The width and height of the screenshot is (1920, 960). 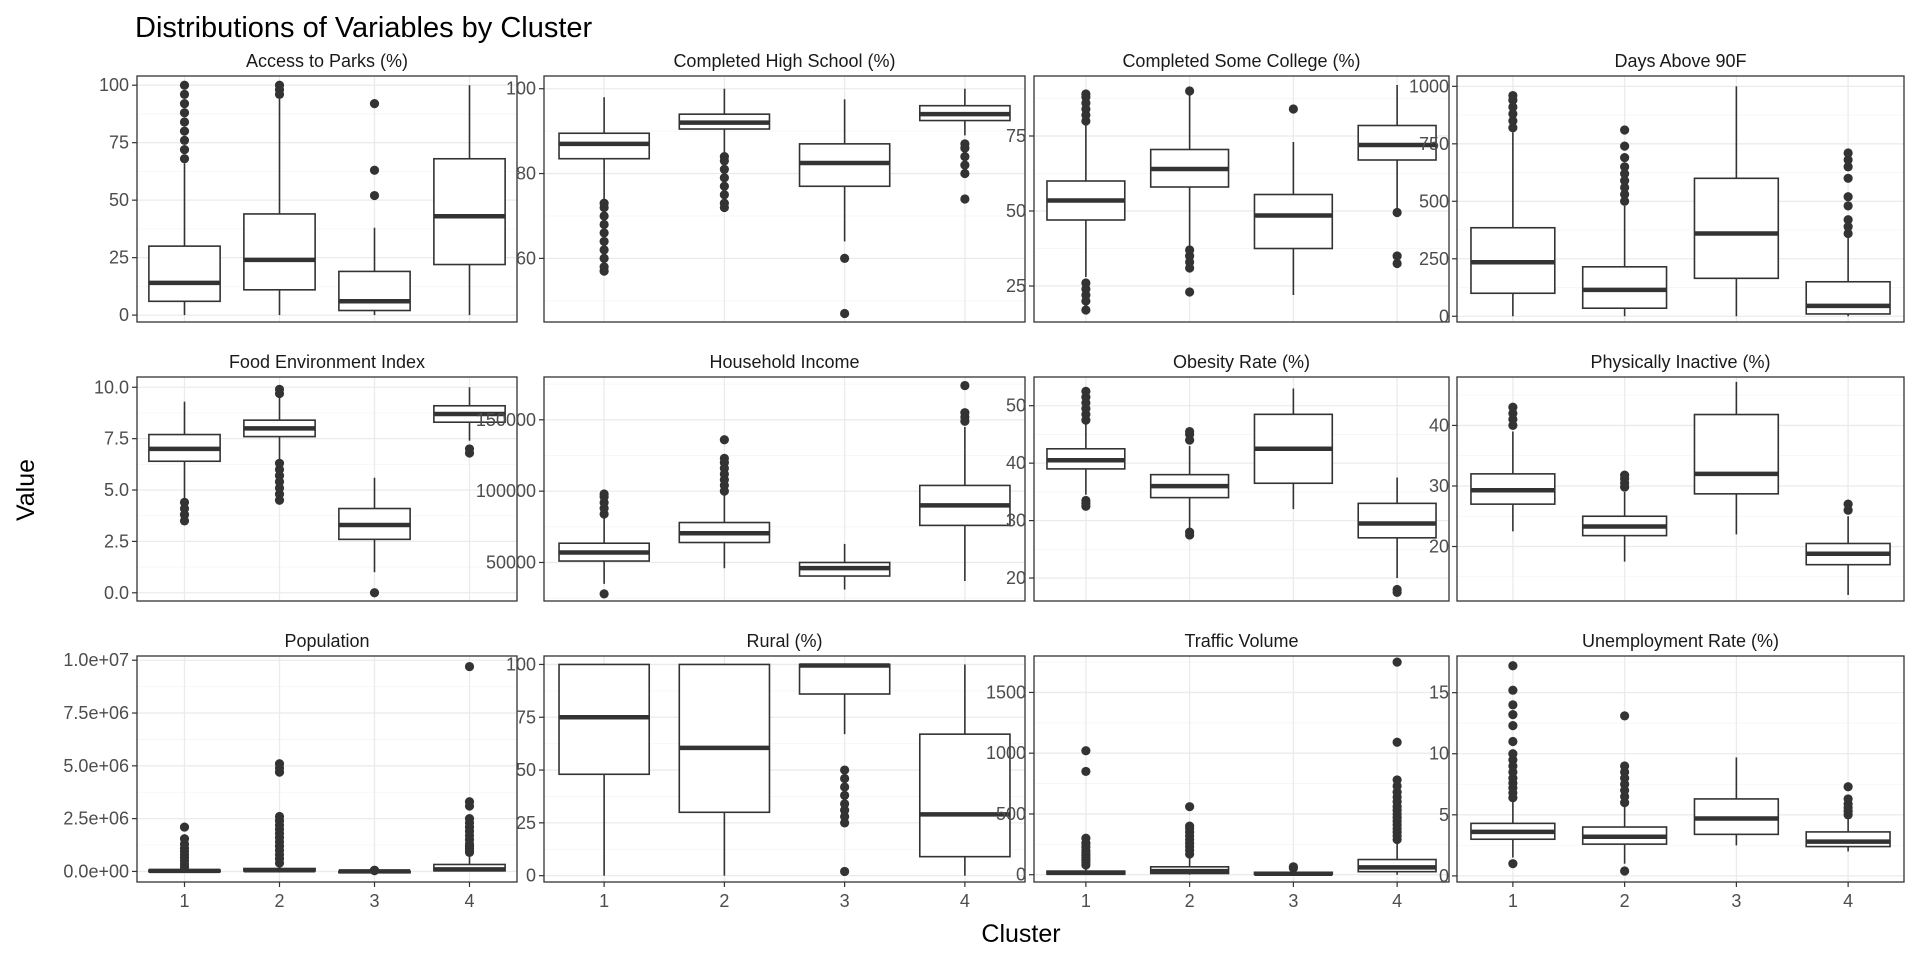 What do you see at coordinates (1016, 406) in the screenshot?
I see `y-tick-label: 50` at bounding box center [1016, 406].